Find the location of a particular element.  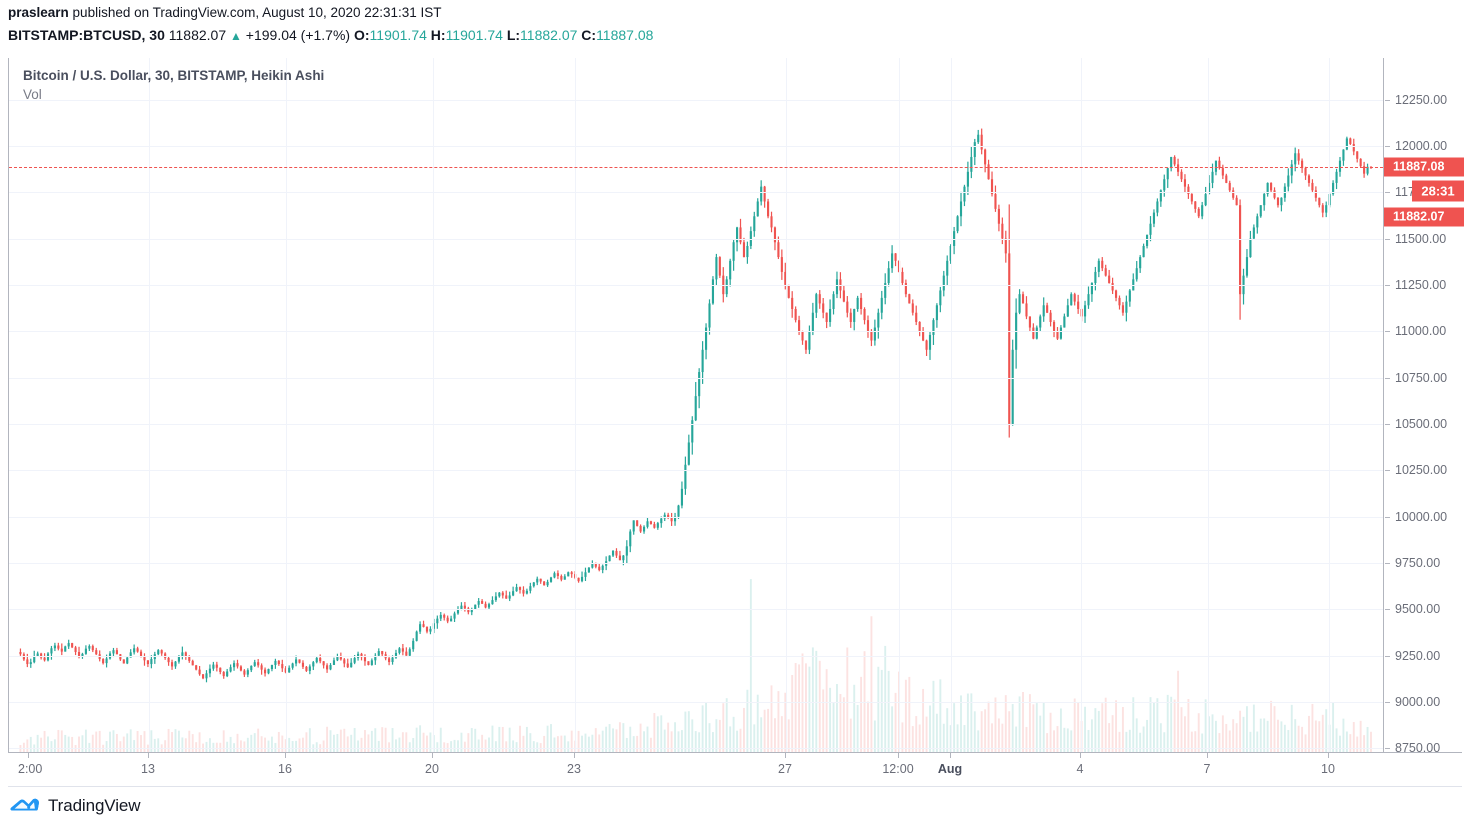

bar-countdown-badge: 28:31 is located at coordinates (1438, 191).